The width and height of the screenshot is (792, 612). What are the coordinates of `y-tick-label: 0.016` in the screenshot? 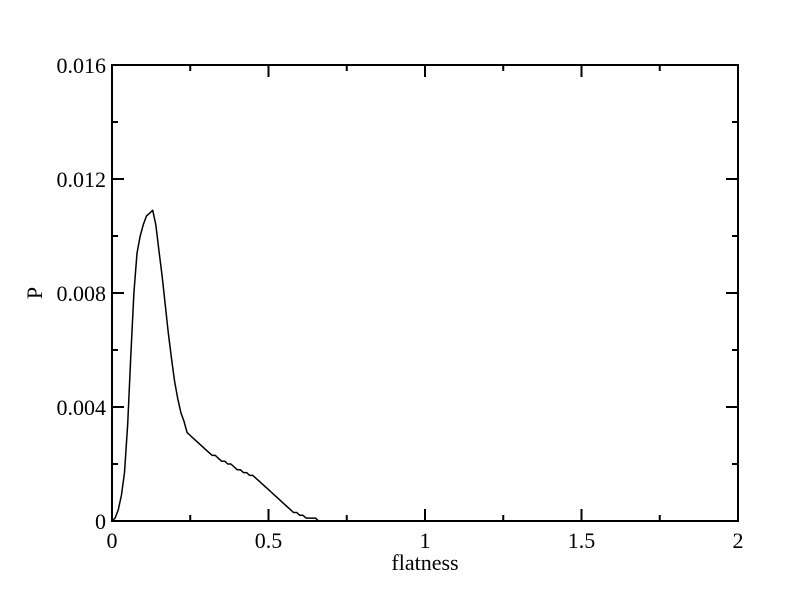 It's located at (82, 65).